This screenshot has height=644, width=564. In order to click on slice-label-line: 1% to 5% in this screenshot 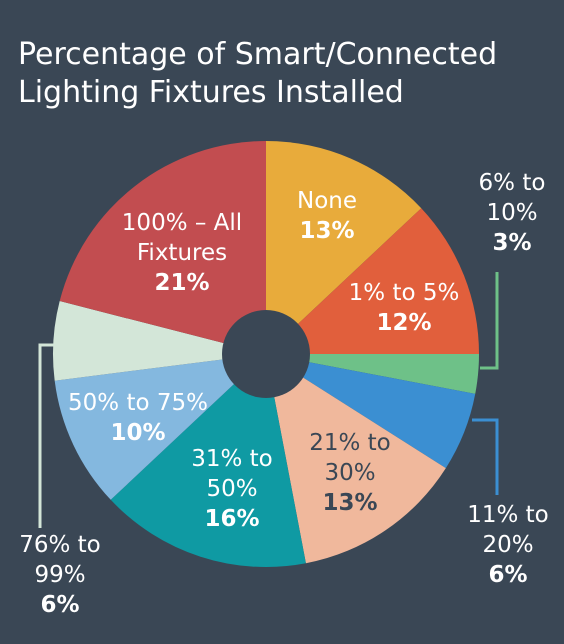, I will do `click(404, 293)`.